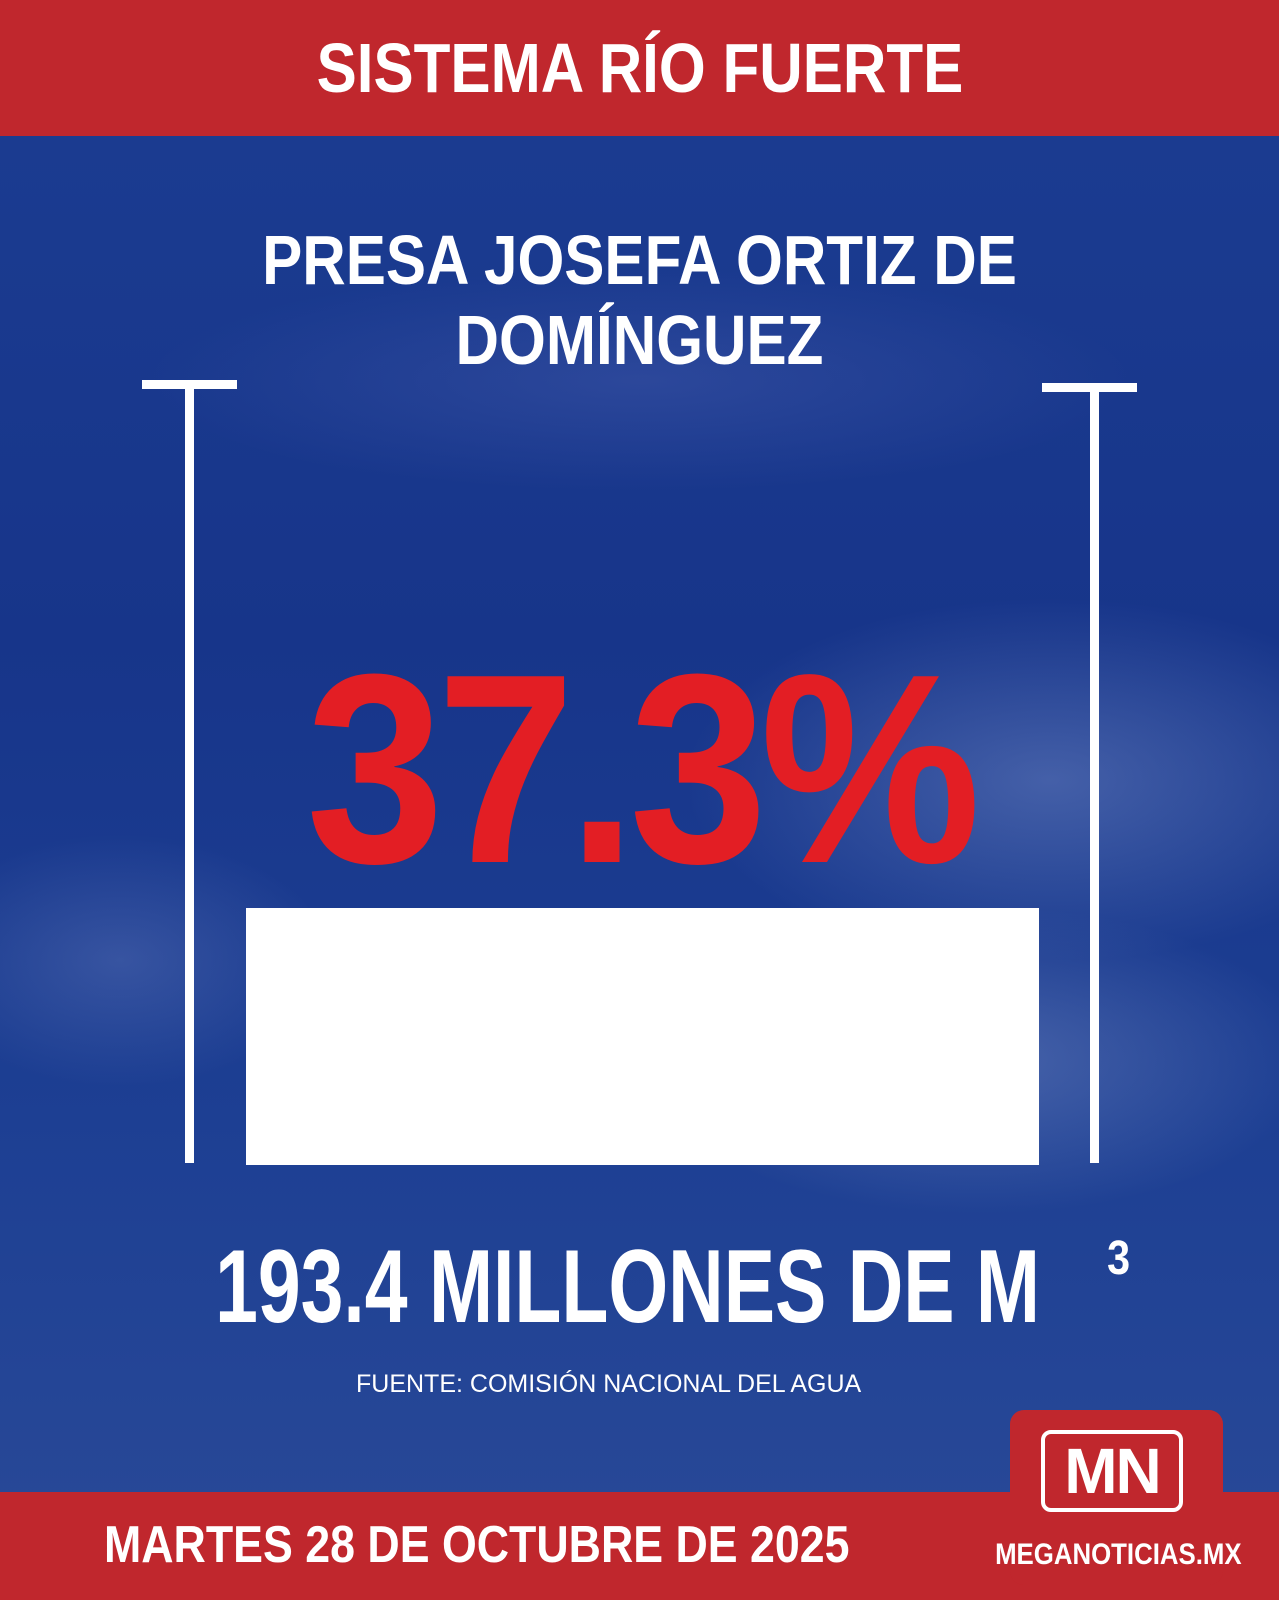  Describe the element at coordinates (1089, 387) in the screenshot. I see `right-bracket-cap` at that location.